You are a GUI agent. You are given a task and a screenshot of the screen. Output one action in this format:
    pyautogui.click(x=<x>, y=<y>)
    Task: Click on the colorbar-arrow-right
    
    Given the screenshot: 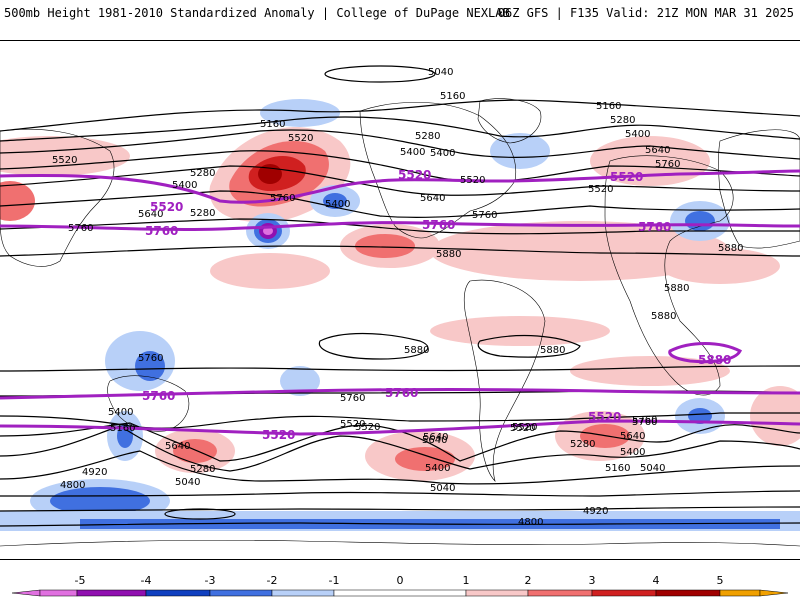 What is the action you would take?
    pyautogui.click(x=774, y=593)
    